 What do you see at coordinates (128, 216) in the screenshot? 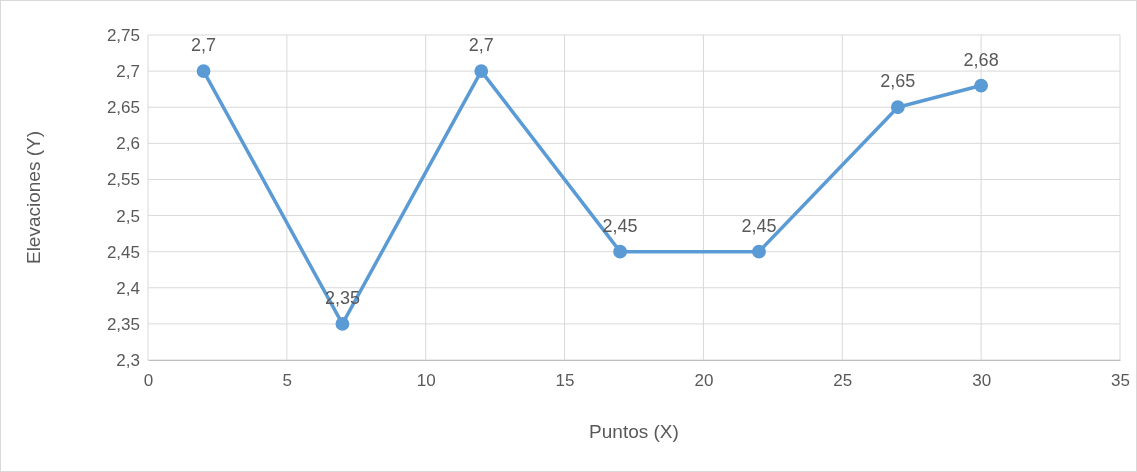
I see `y-tick-label: 2,5` at bounding box center [128, 216].